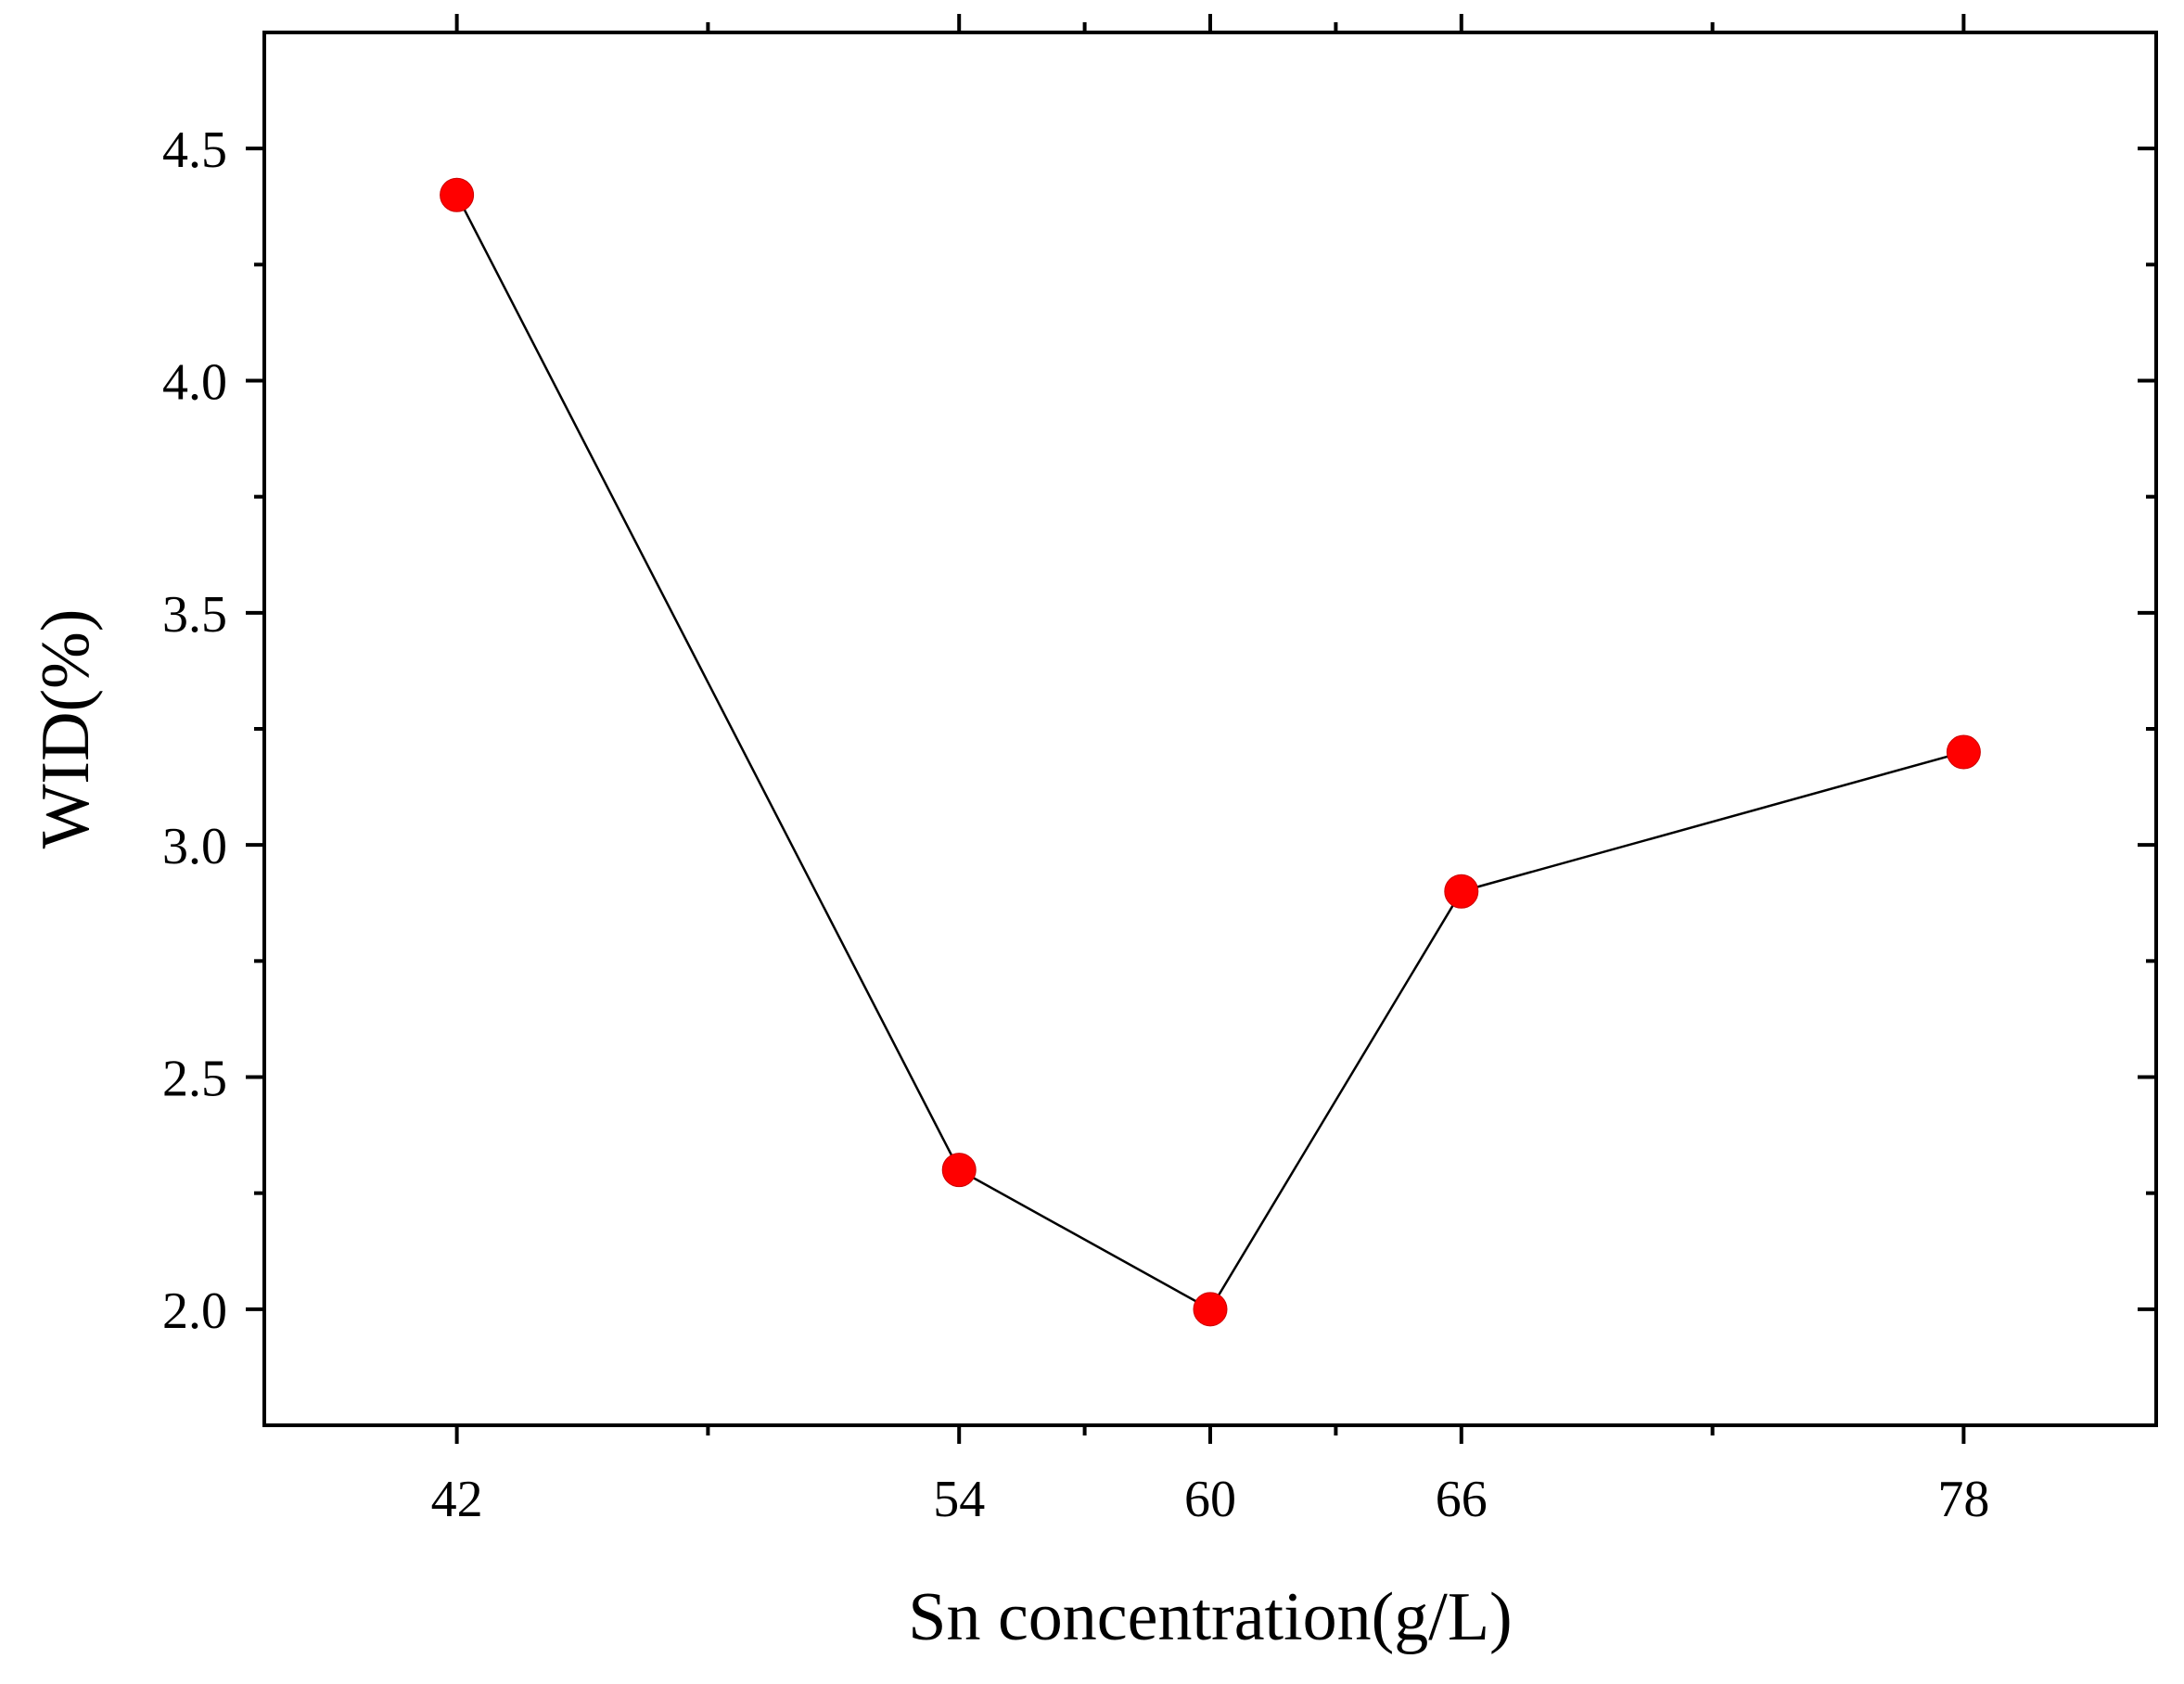 The width and height of the screenshot is (2184, 1684). I want to click on y-tick-label: 3.5, so click(194, 615).